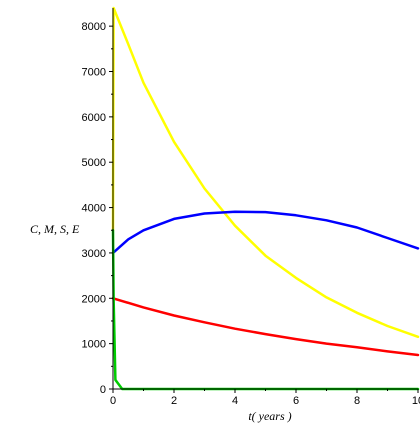 This screenshot has width=420, height=427. What do you see at coordinates (55, 229) in the screenshot?
I see `y-axis-label: C, M, S, E` at bounding box center [55, 229].